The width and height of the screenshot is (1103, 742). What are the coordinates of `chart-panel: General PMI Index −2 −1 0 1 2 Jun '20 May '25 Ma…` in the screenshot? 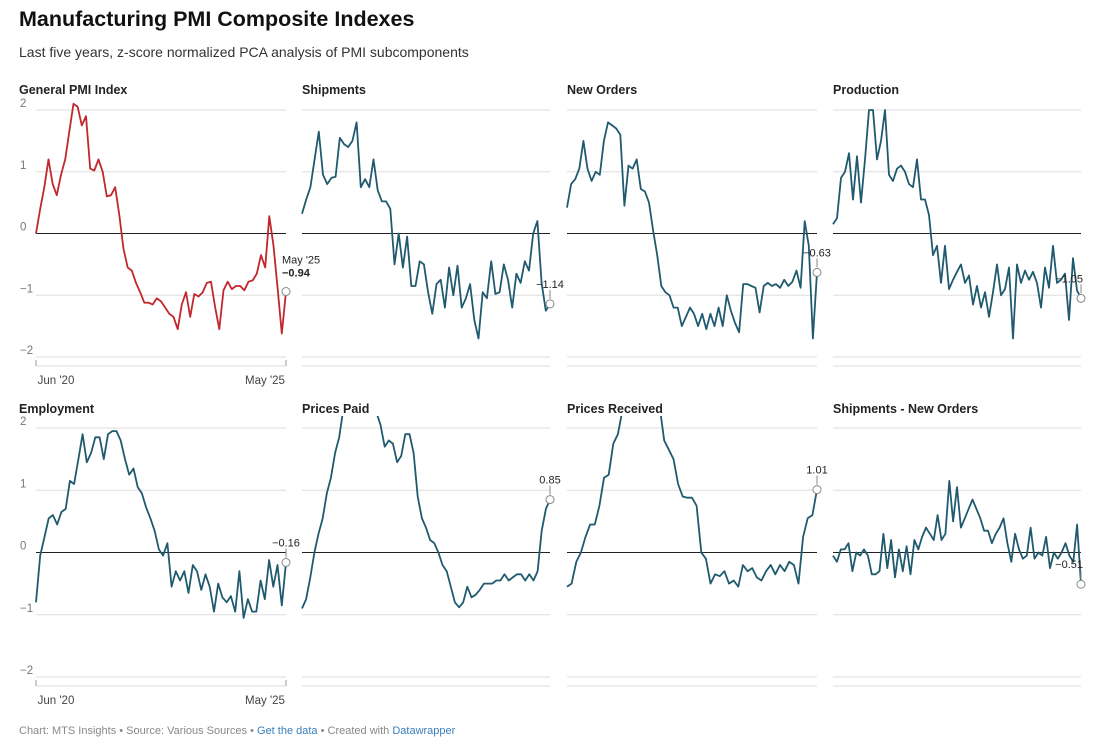 It's located at (169, 235).